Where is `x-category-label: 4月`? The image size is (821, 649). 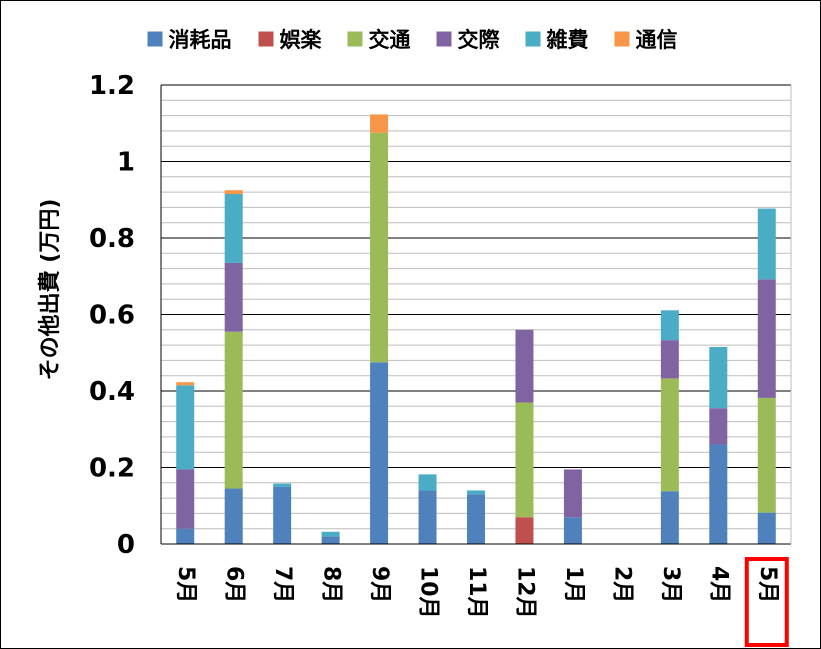 x-category-label: 4月 is located at coordinates (718, 584).